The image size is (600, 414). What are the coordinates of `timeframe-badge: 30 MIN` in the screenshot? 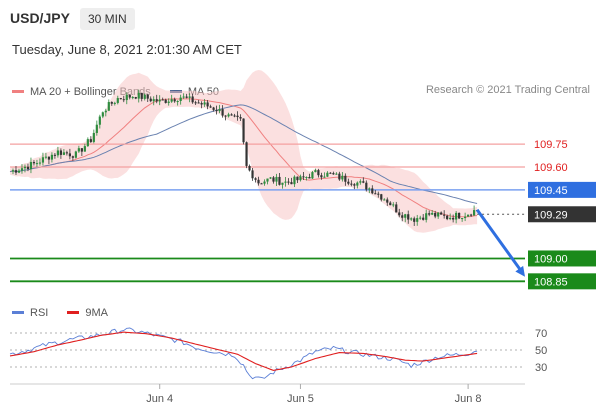 It's located at (107, 19).